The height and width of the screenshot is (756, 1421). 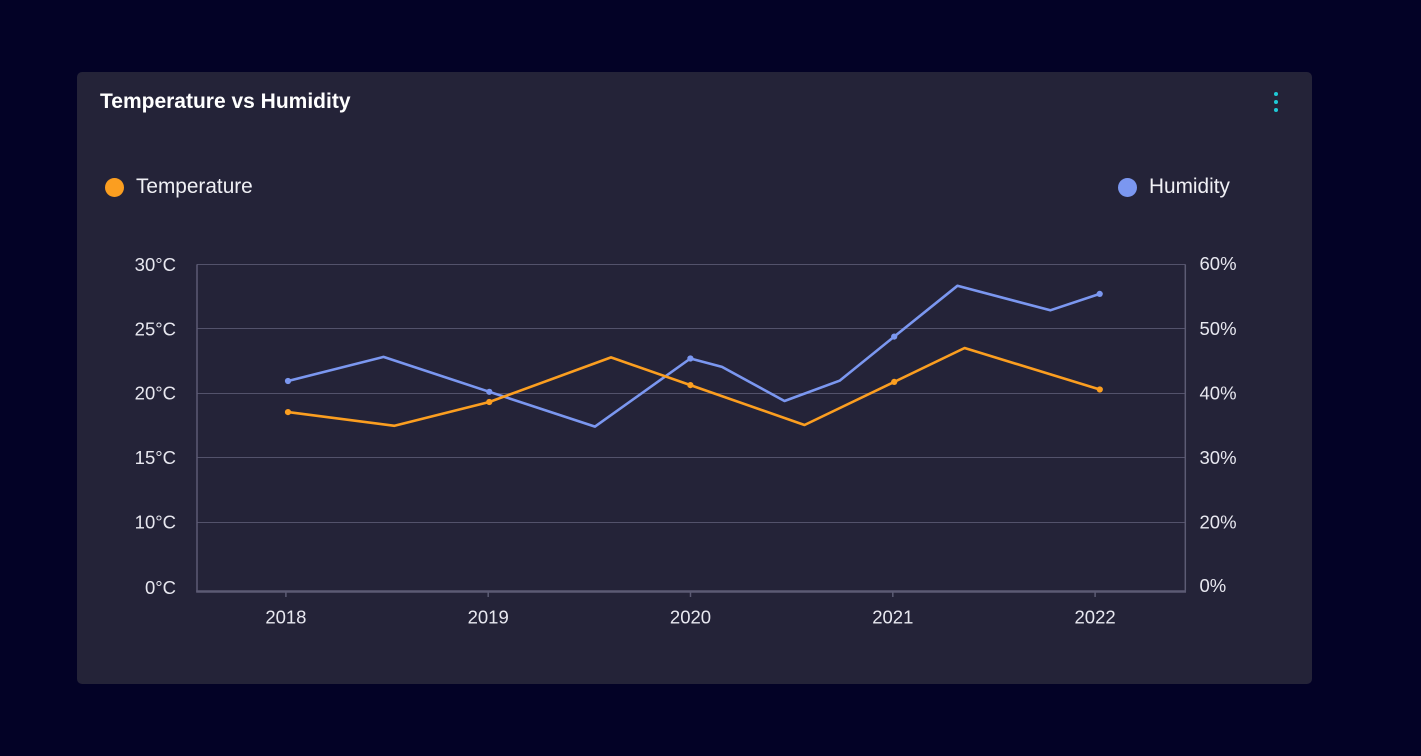 I want to click on svg-text: 20°C, so click(x=155, y=393).